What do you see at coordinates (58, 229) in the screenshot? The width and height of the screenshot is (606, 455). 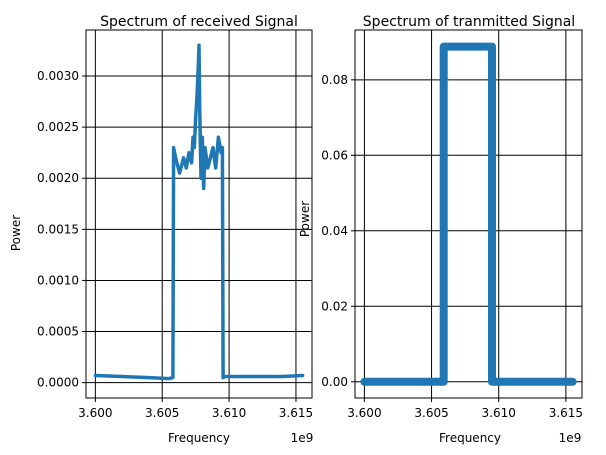 I see `received-y-tick-label: 0.0015` at bounding box center [58, 229].